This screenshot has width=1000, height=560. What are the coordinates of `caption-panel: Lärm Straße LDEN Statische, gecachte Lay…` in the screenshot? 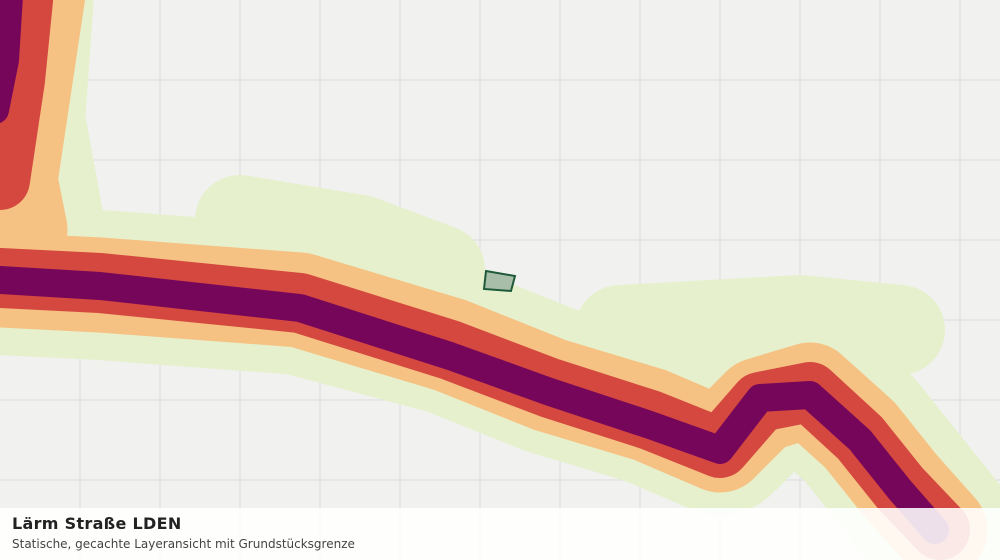 It's located at (500, 534).